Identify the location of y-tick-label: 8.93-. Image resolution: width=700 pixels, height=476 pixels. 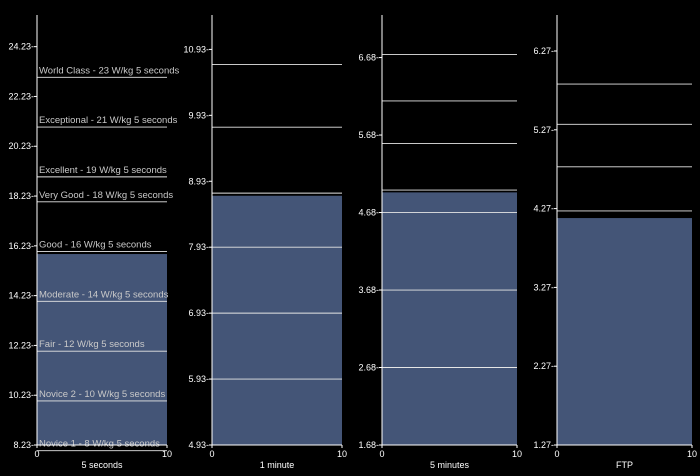
(198, 181).